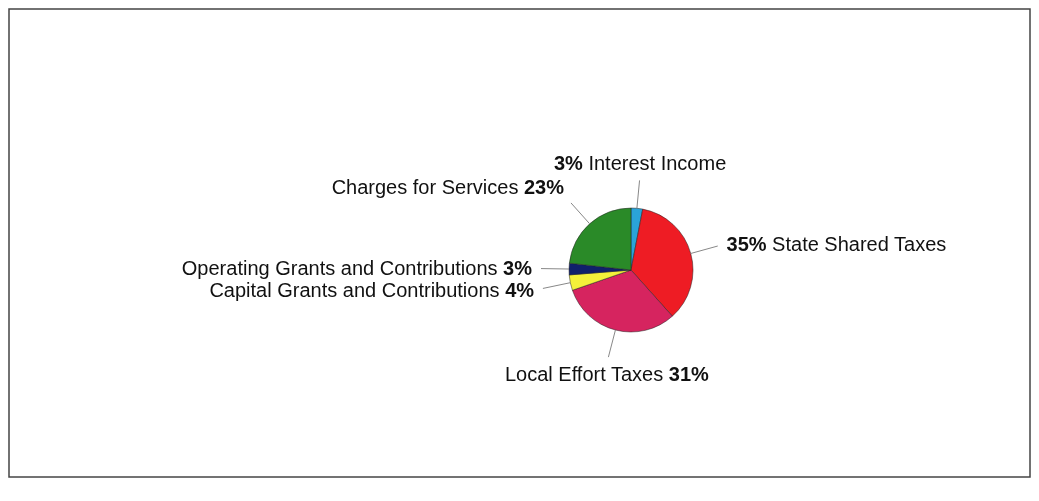 Image resolution: width=1039 pixels, height=501 pixels. I want to click on slice-label: Interest Income, so click(654, 163).